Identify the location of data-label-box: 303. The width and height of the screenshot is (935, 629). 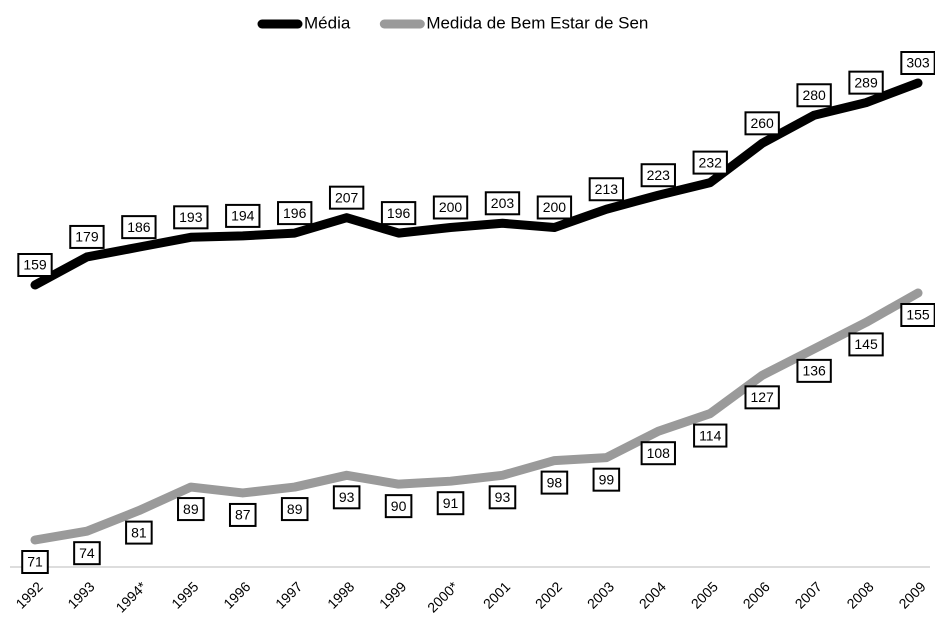
(917, 63).